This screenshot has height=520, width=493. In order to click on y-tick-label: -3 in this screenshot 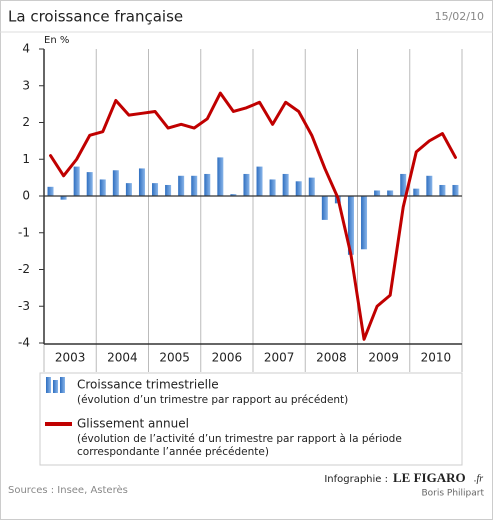, I will do `click(24, 306)`.